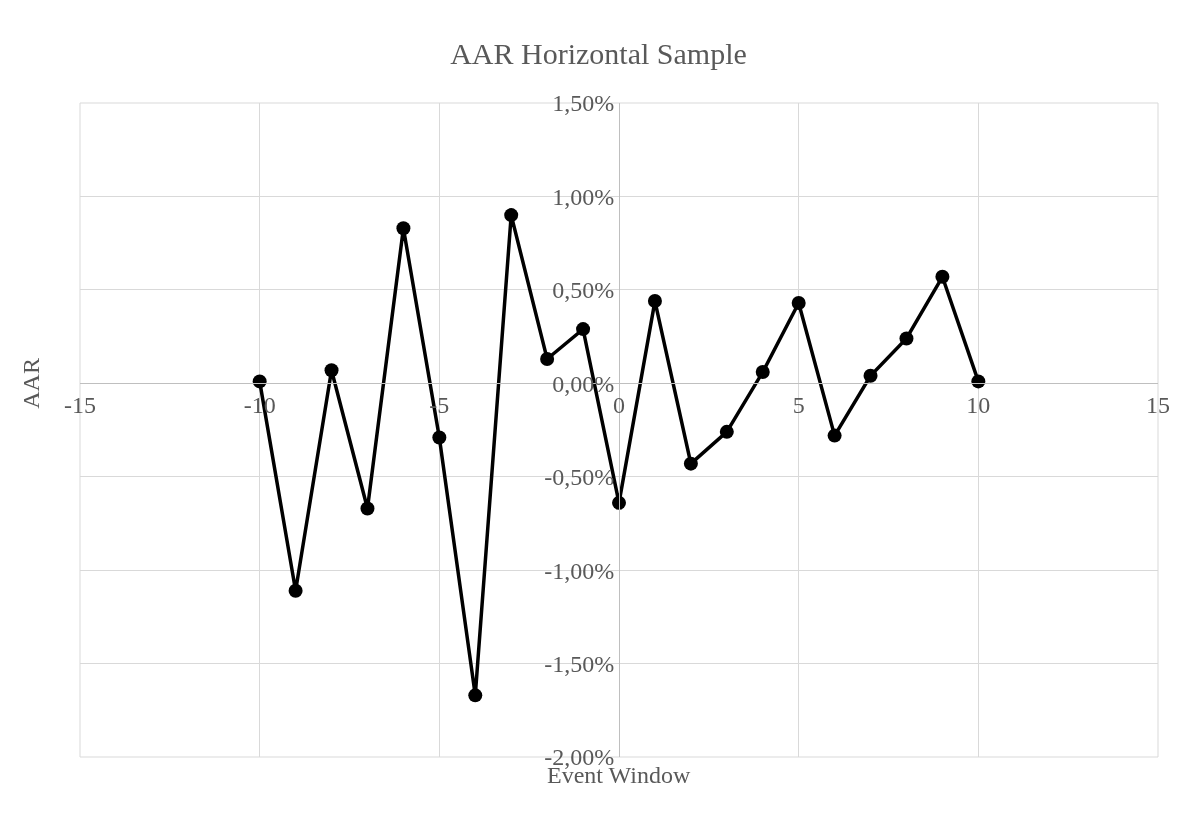 The height and width of the screenshot is (825, 1197). I want to click on x-tick-label: -15, so click(80, 405).